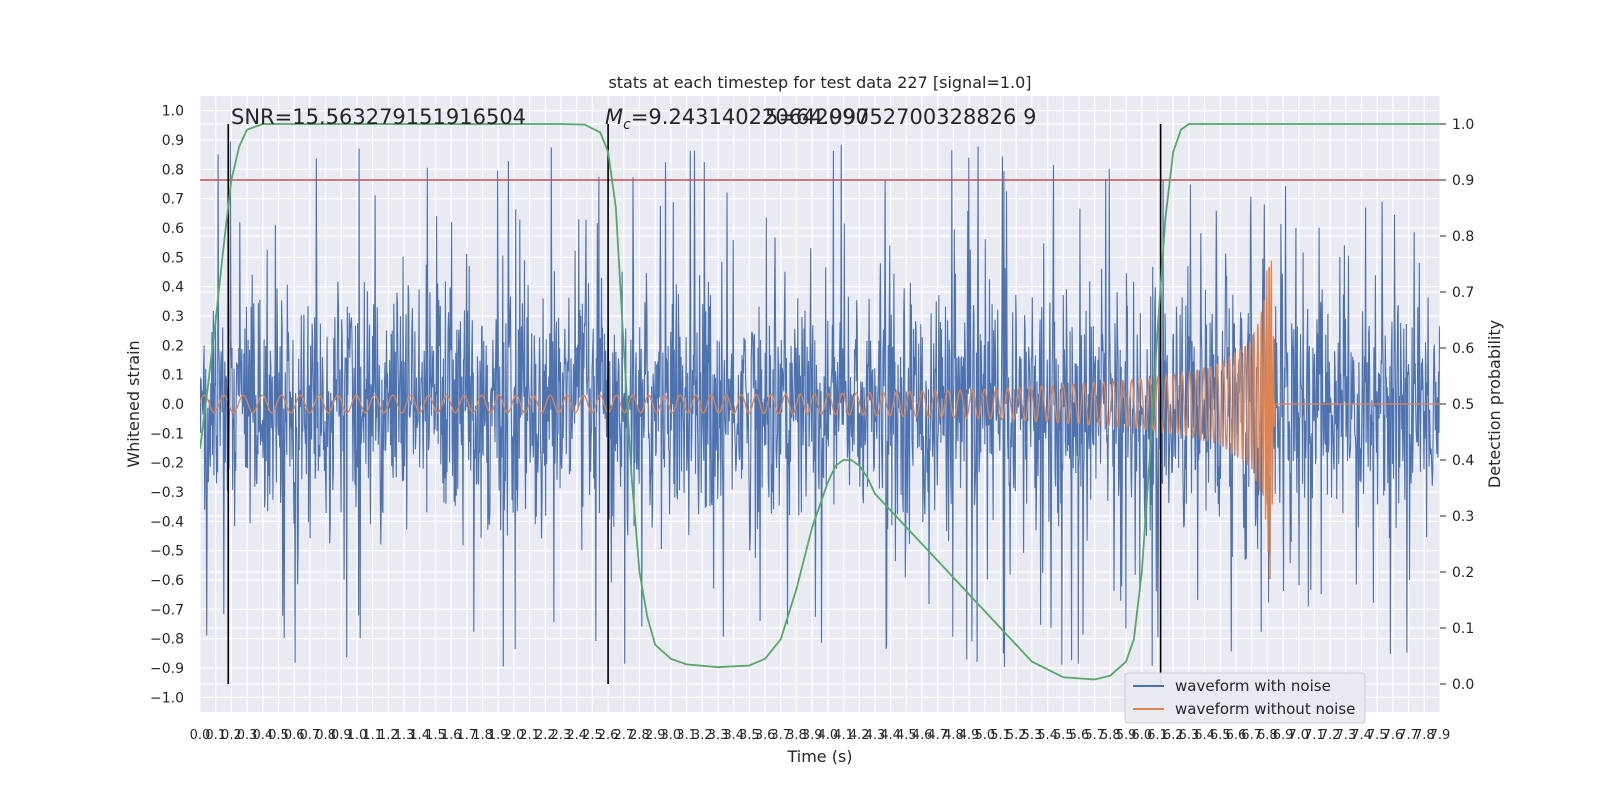 The image size is (1600, 800). Describe the element at coordinates (1267, 735) in the screenshot. I see `x-tick-label: 6.8` at that location.